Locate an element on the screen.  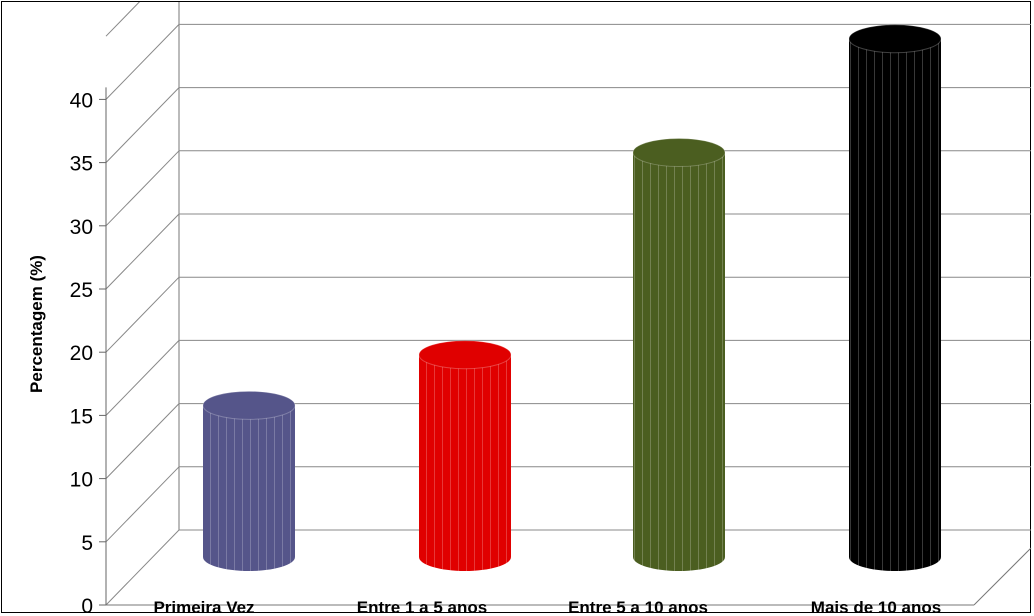
x-category-label: Entre 1 a 5 anos is located at coordinates (422, 606).